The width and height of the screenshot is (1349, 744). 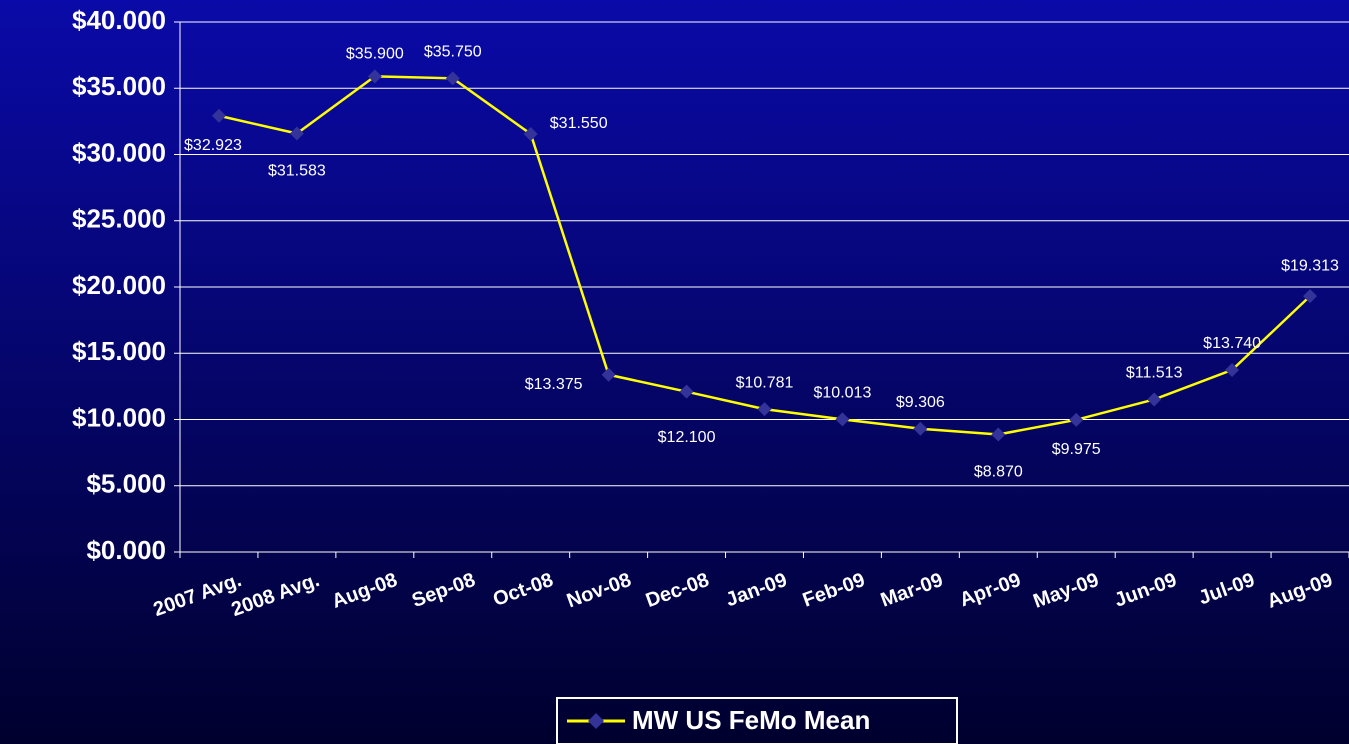 What do you see at coordinates (751, 720) in the screenshot?
I see `legend-label: MW US FeMo Mean` at bounding box center [751, 720].